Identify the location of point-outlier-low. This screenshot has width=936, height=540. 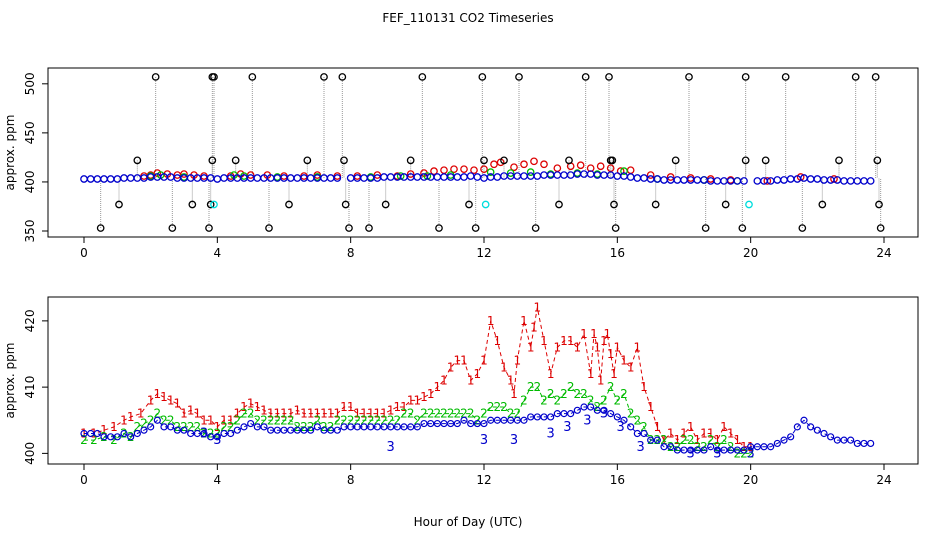
(209, 228).